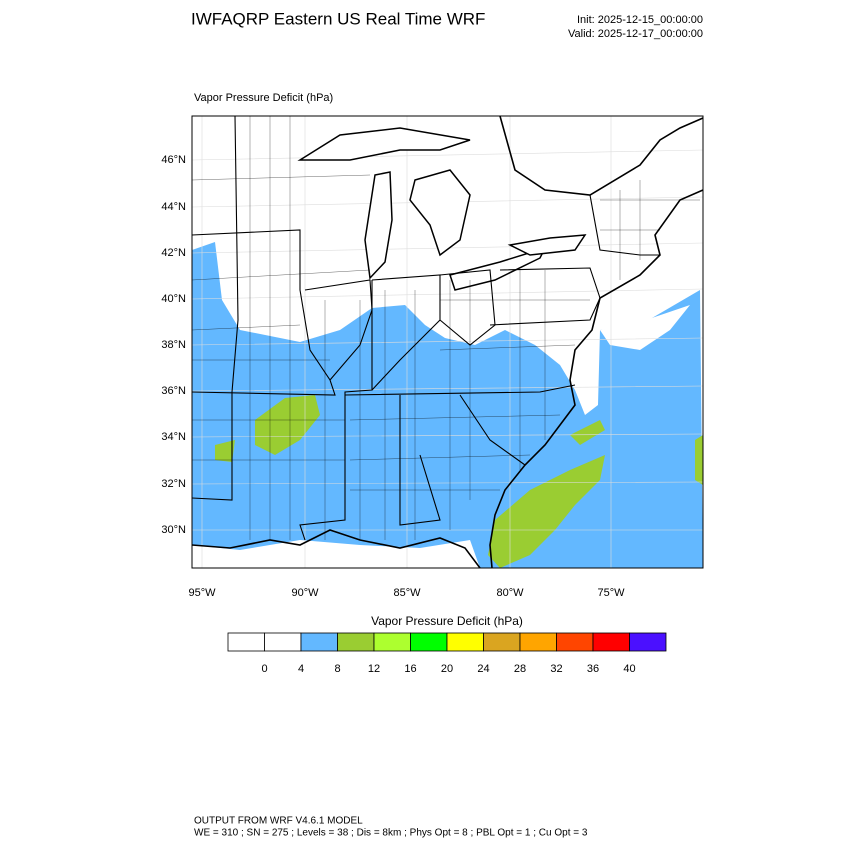  What do you see at coordinates (593, 669) in the screenshot?
I see `colorbar-label: 36` at bounding box center [593, 669].